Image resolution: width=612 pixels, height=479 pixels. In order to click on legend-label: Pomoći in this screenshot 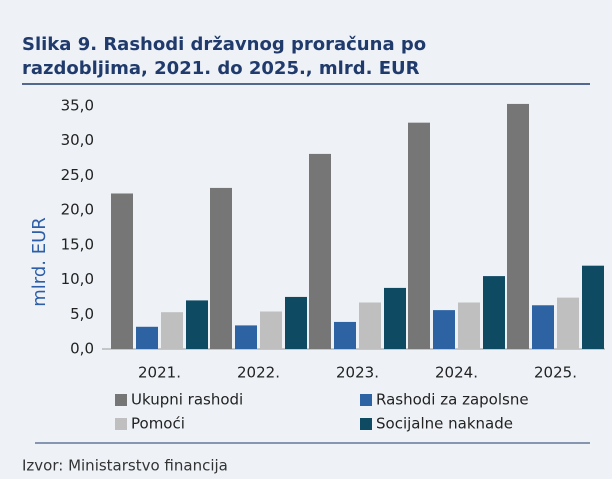, I will do `click(158, 424)`.